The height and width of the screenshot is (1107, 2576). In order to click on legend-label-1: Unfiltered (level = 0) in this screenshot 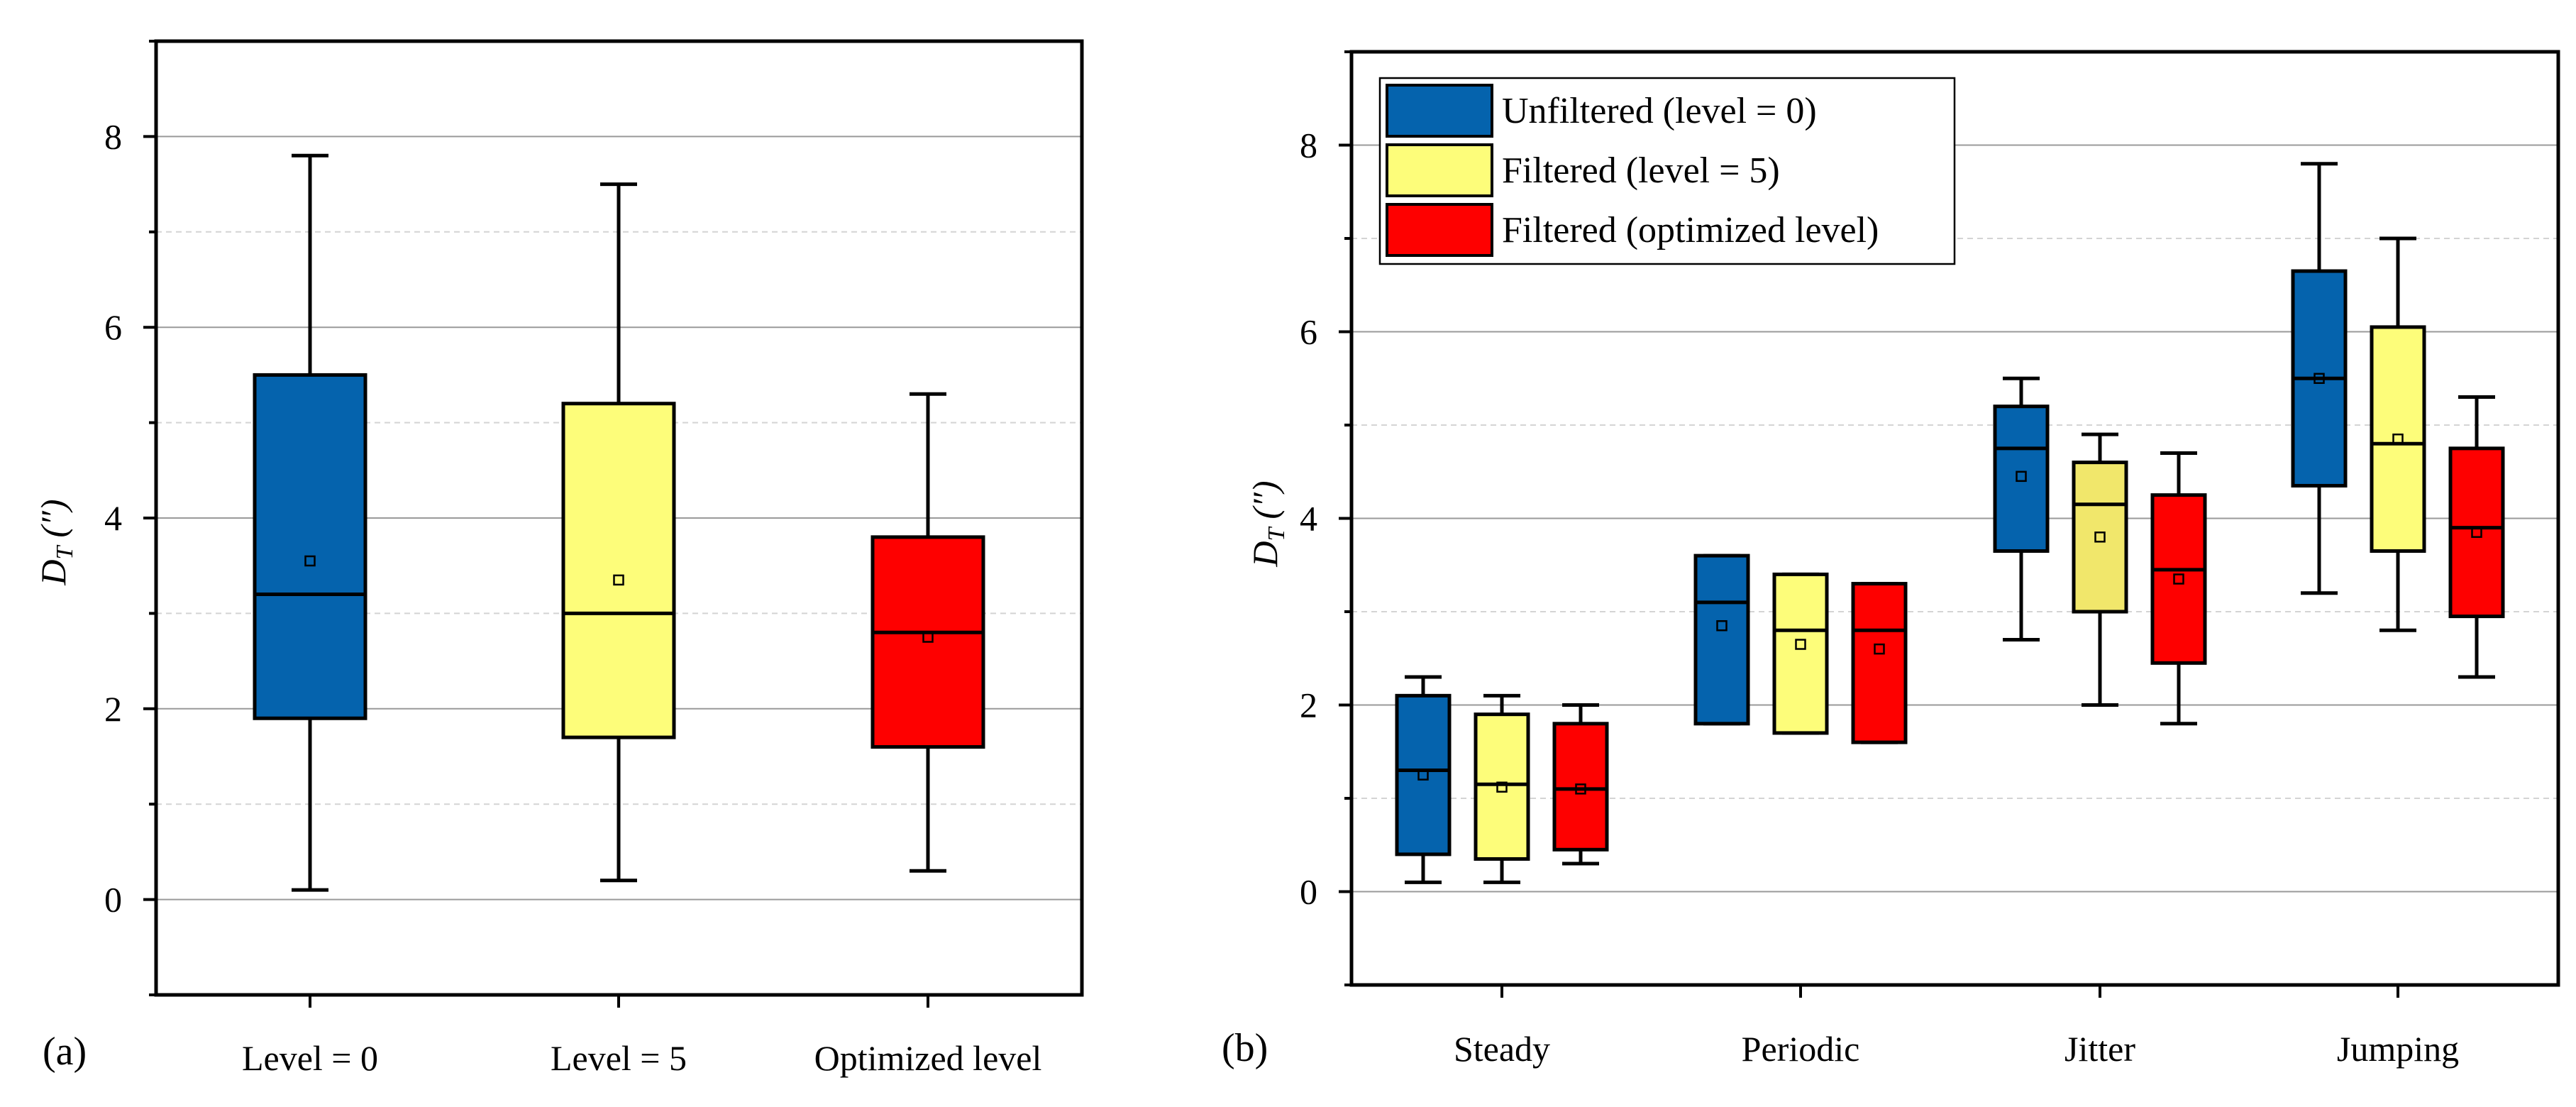, I will do `click(1659, 111)`.